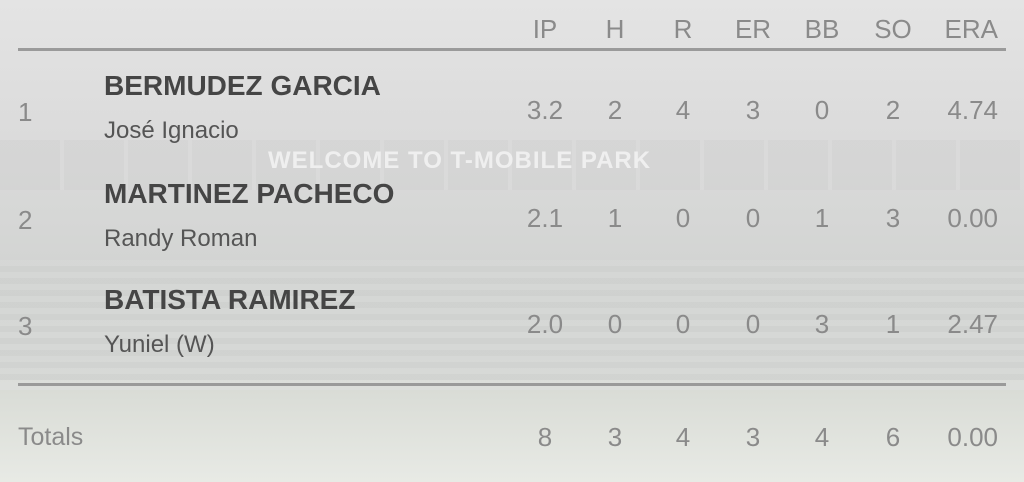 The height and width of the screenshot is (482, 1024). What do you see at coordinates (512, 49) in the screenshot?
I see `header-divider` at bounding box center [512, 49].